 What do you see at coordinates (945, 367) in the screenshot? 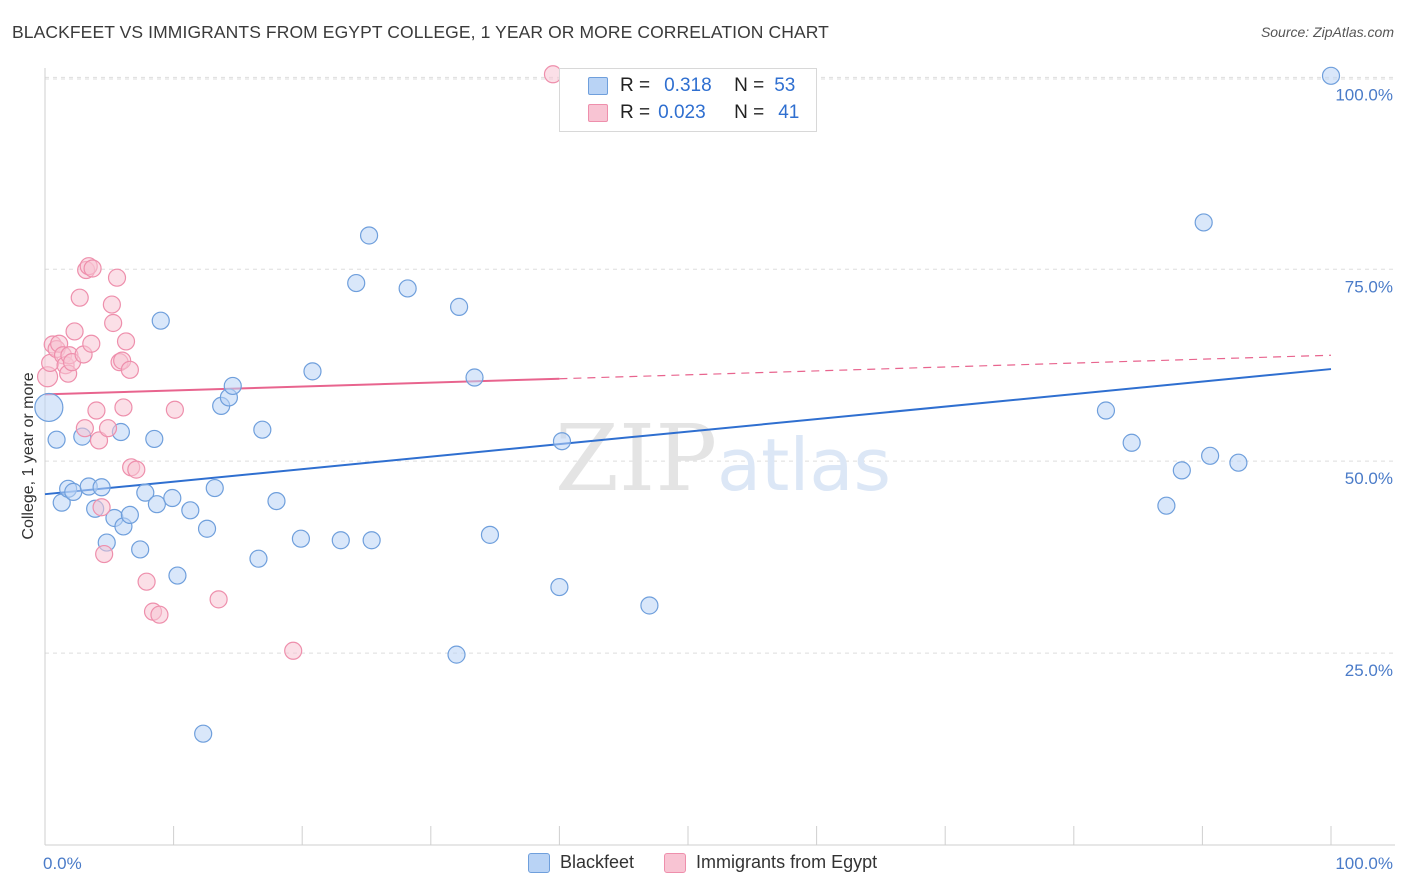
I see `egypt-trend-extension` at bounding box center [945, 367].